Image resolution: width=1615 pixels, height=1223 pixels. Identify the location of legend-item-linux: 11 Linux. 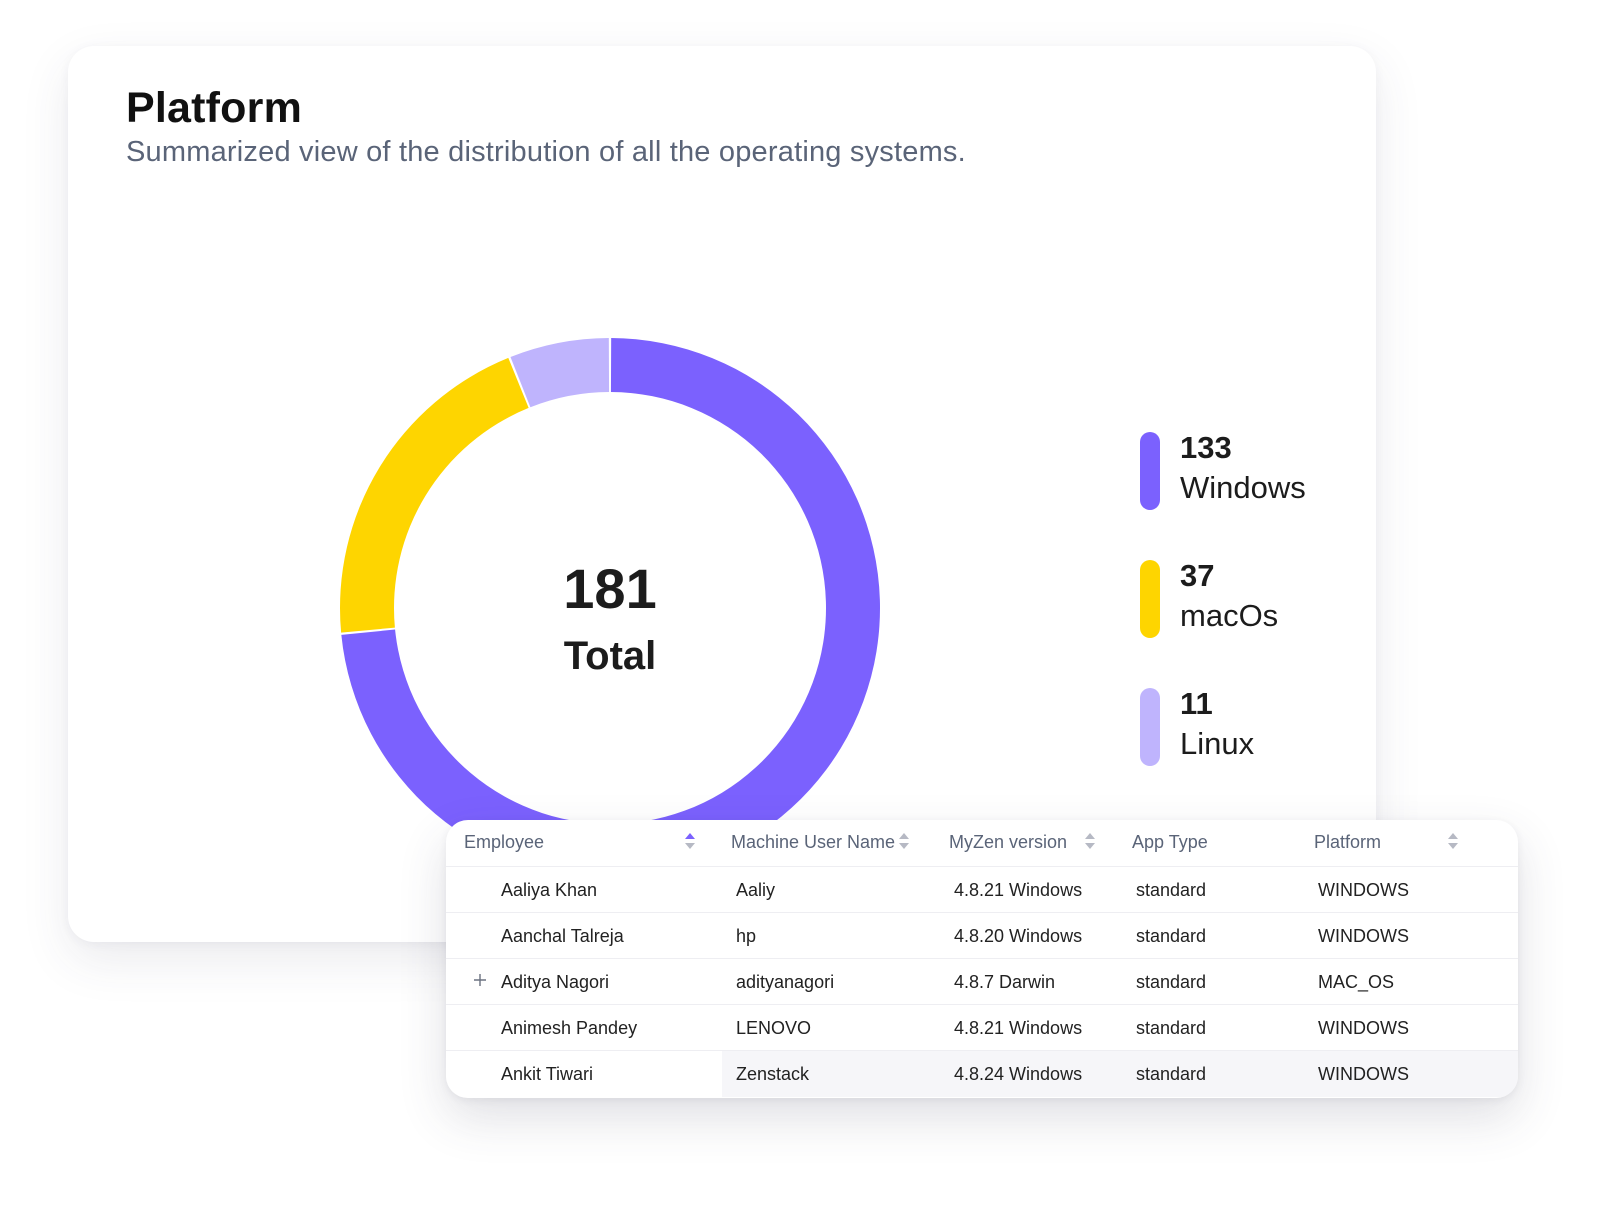
(1255, 726).